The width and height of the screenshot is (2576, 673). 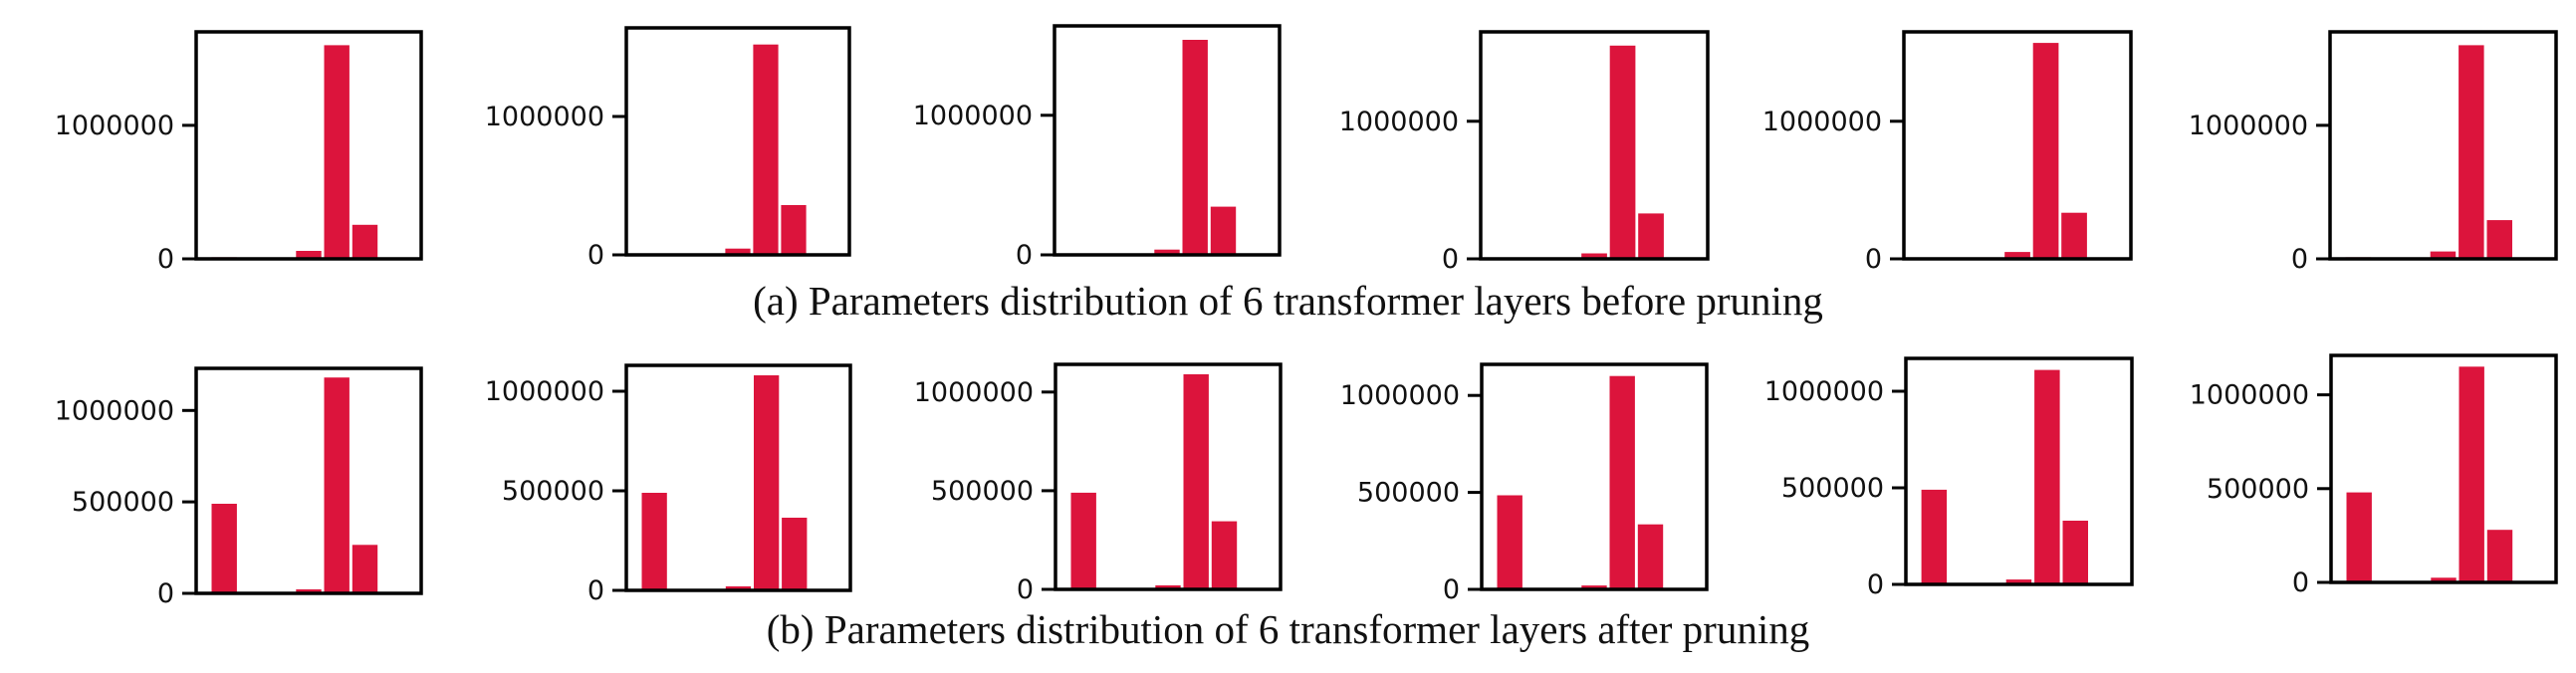 I want to click on panel-b-1: 0 500000 1000000, so click(x=239, y=488).